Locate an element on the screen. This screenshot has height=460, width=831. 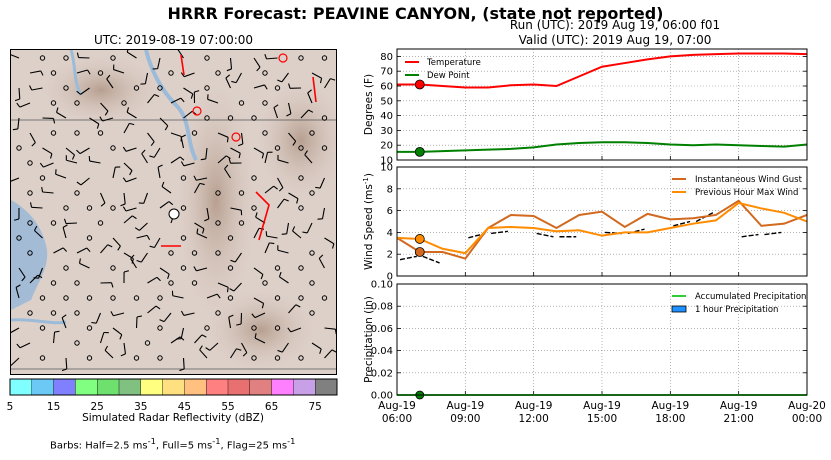
colorbar-tick-label: 45 is located at coordinates (184, 407).